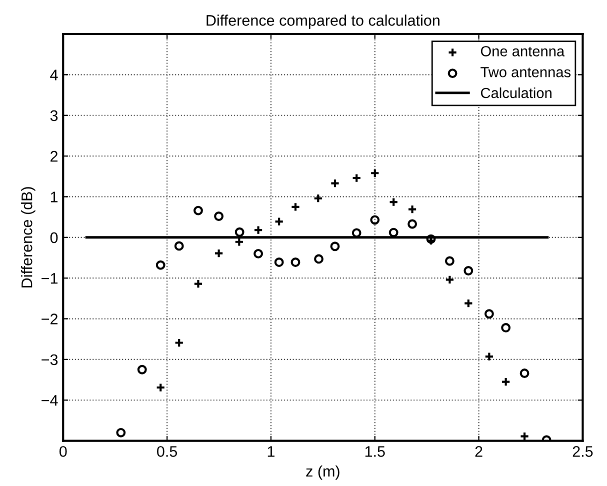 The width and height of the screenshot is (607, 486). I want to click on y-tick-label: −4, so click(50, 400).